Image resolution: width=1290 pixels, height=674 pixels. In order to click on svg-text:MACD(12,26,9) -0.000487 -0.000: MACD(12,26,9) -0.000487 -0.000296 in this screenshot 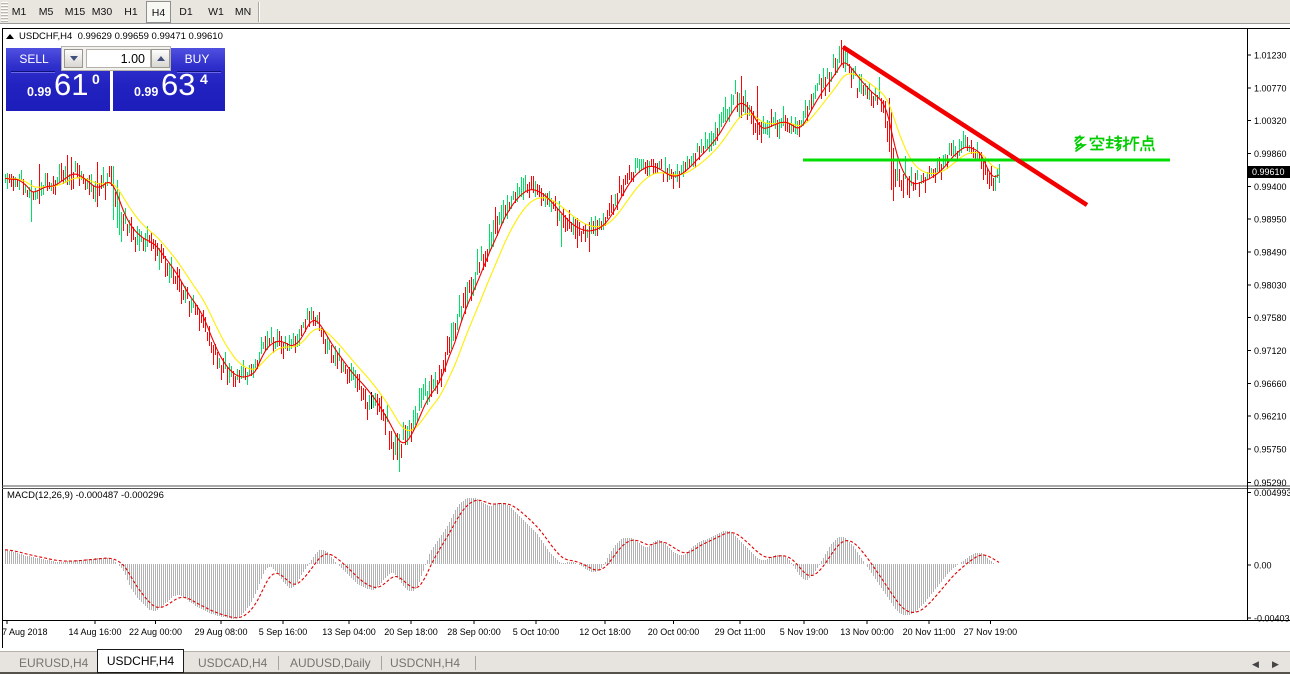, I will do `click(85, 495)`.